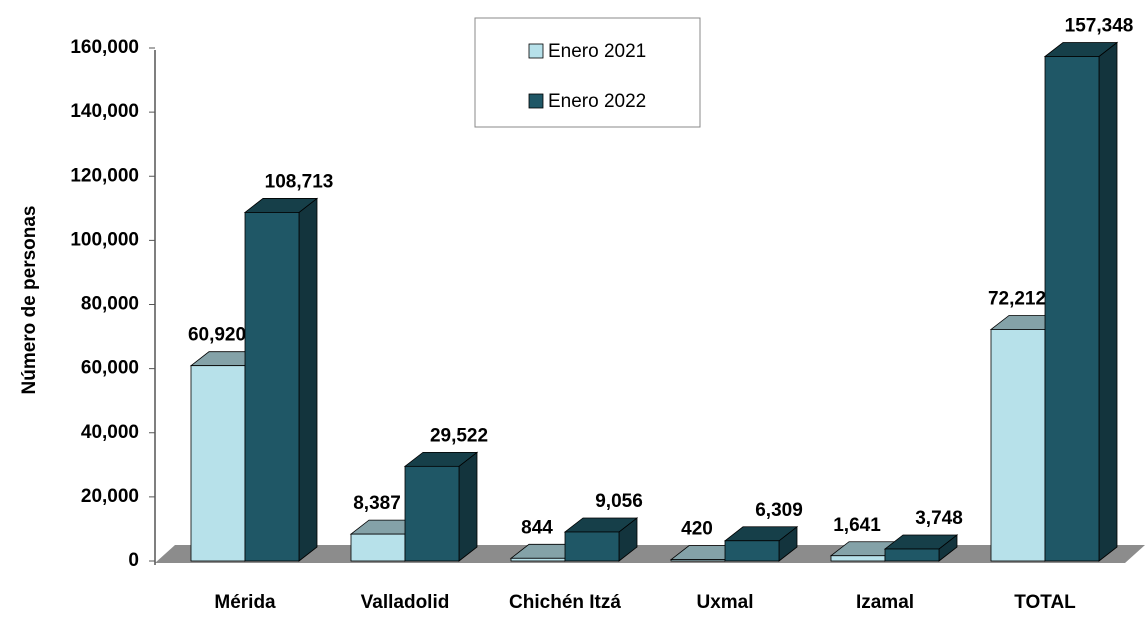 The height and width of the screenshot is (644, 1145). What do you see at coordinates (299, 181) in the screenshot?
I see `data-label: 108,713` at bounding box center [299, 181].